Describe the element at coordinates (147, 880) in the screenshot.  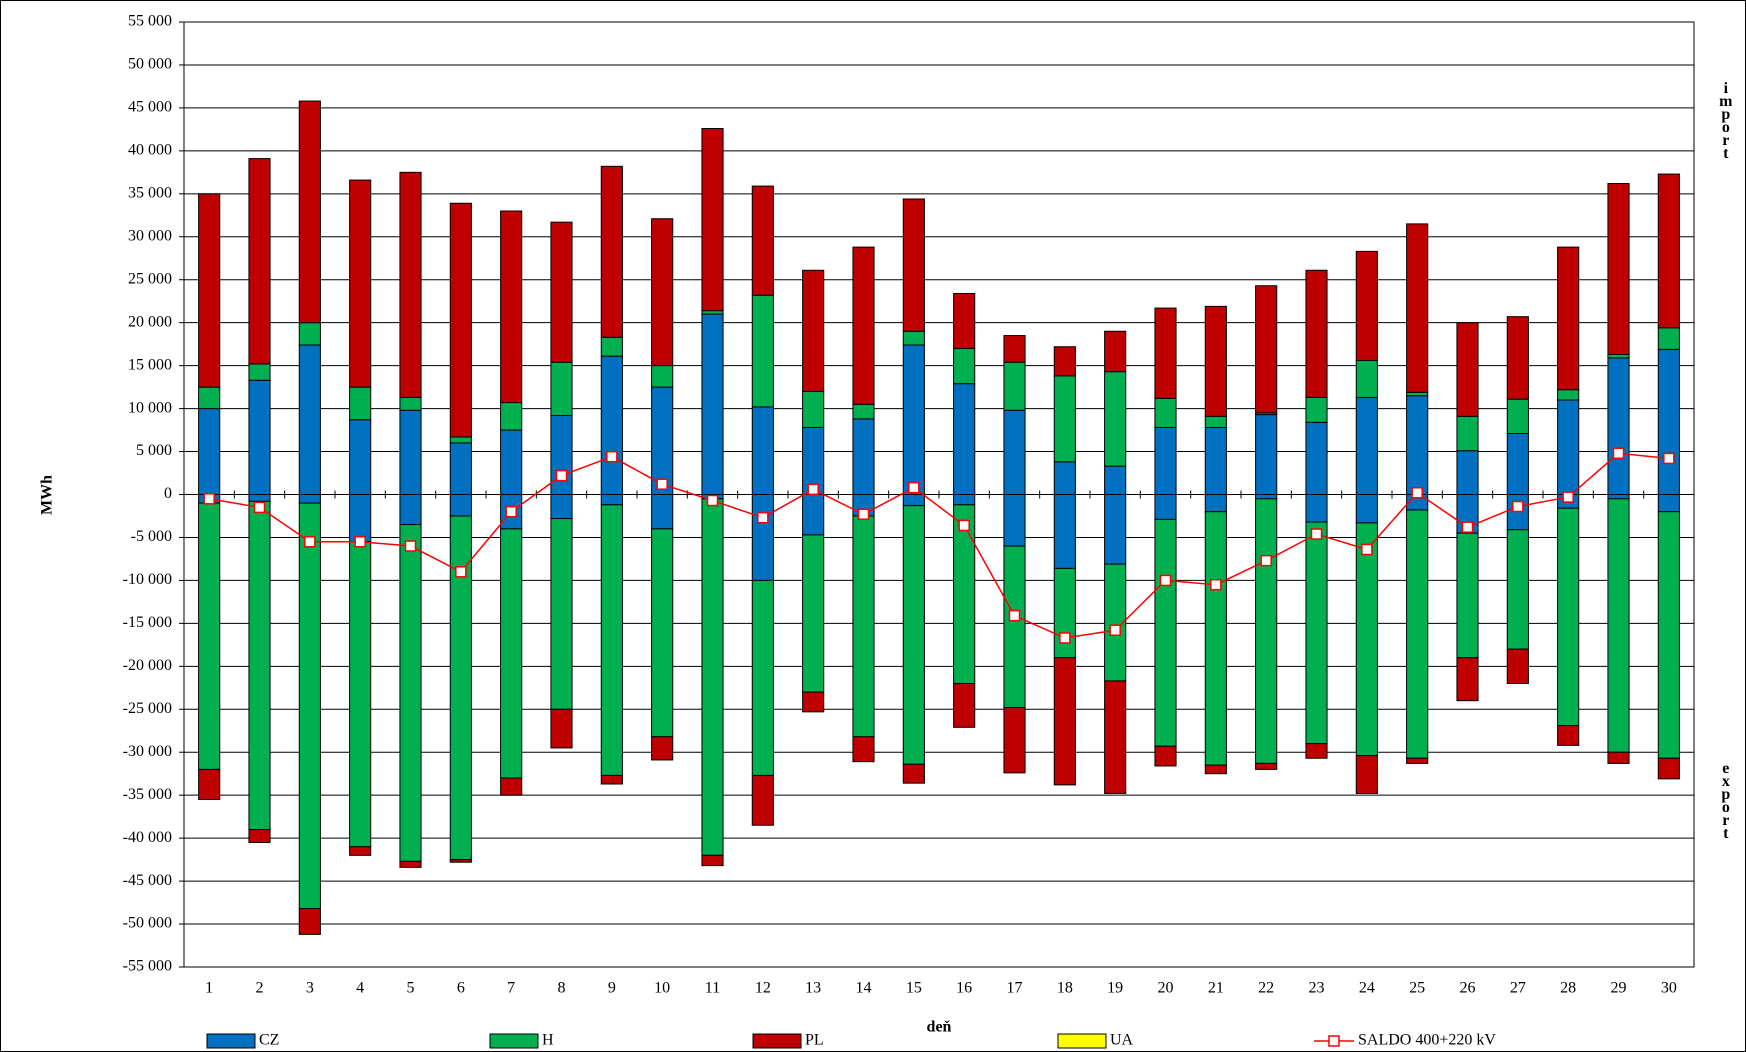
I see `y-tick-label: -45 000` at that location.